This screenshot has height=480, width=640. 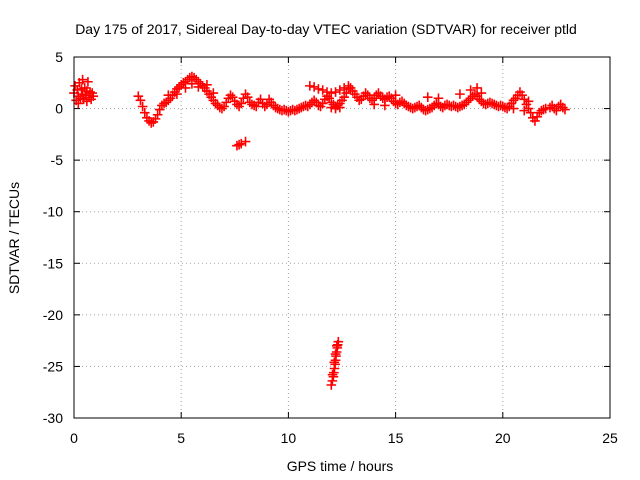 What do you see at coordinates (53, 212) in the screenshot?
I see `y-tick-label: -10` at bounding box center [53, 212].